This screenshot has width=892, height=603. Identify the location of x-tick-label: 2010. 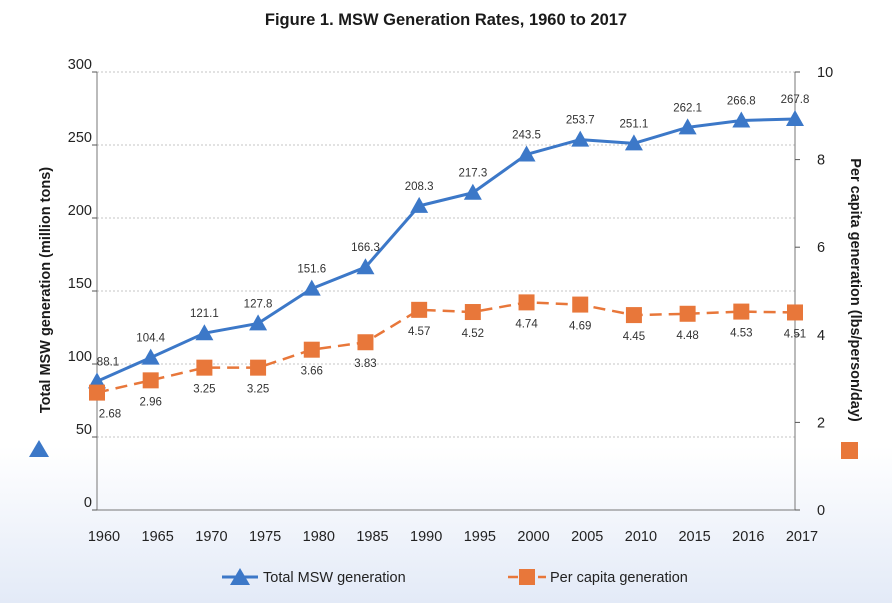
(641, 537).